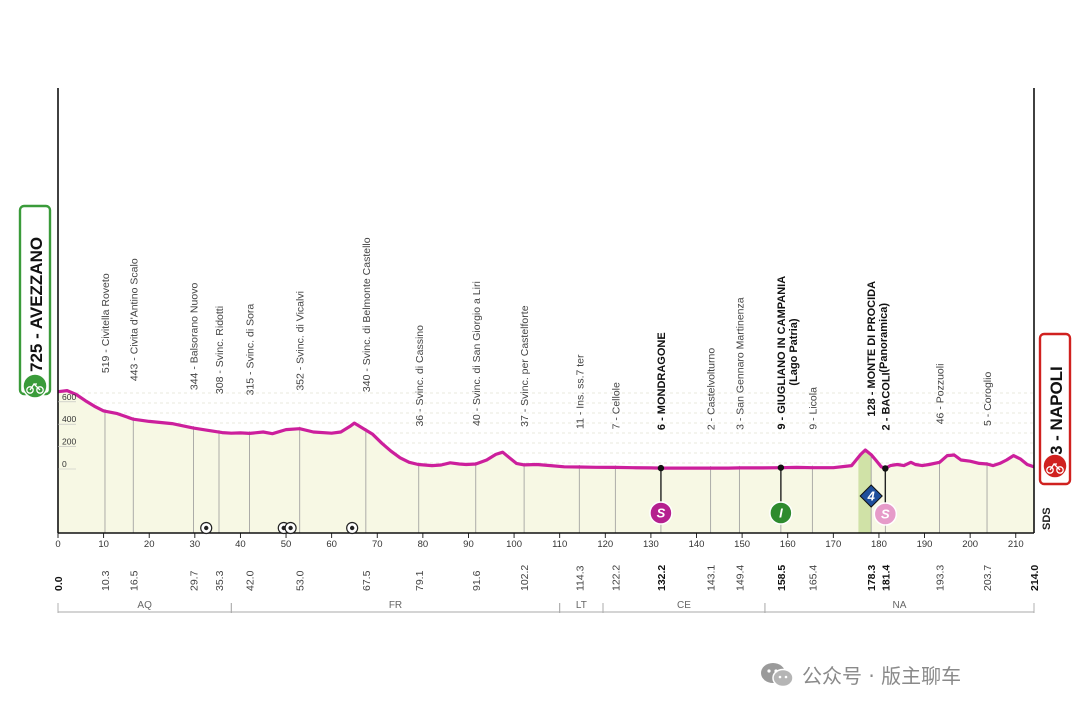 The height and width of the screenshot is (719, 1080). What do you see at coordinates (988, 578) in the screenshot?
I see `km-label: 203.7` at bounding box center [988, 578].